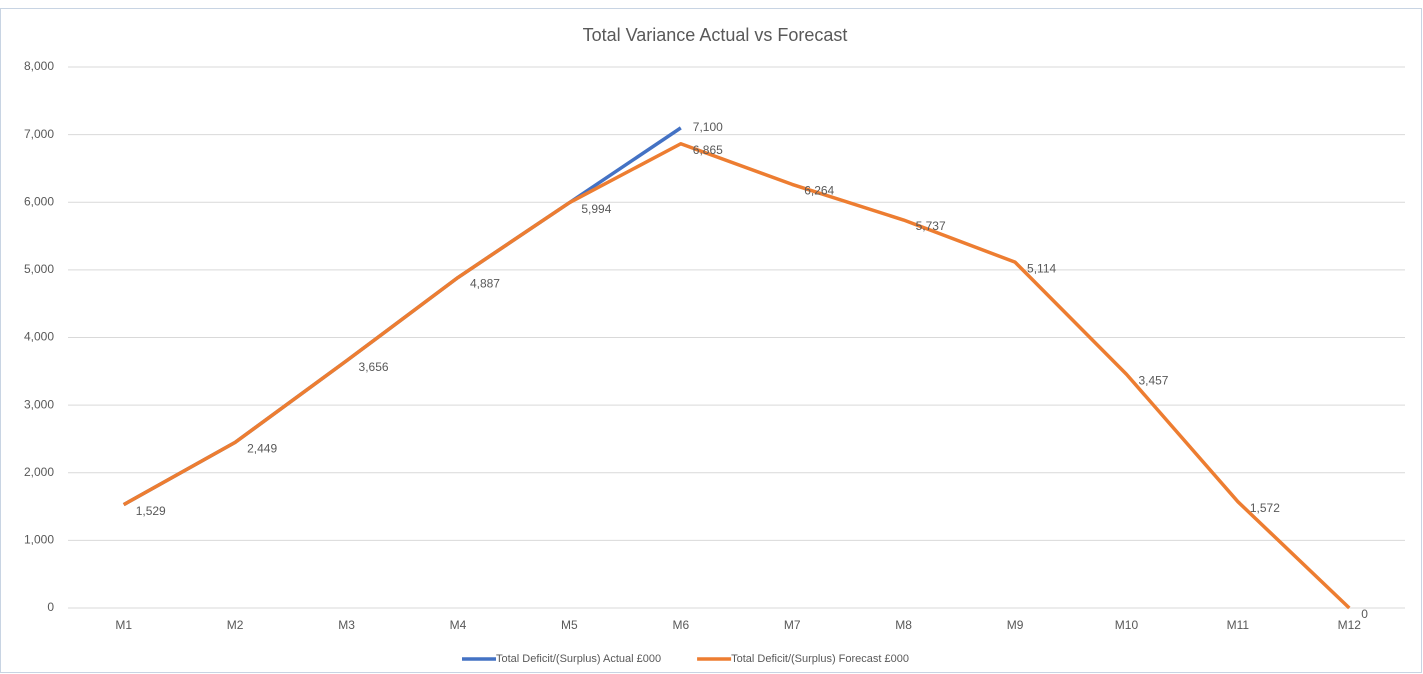  What do you see at coordinates (262, 449) in the screenshot?
I see `data-label: 2,449` at bounding box center [262, 449].